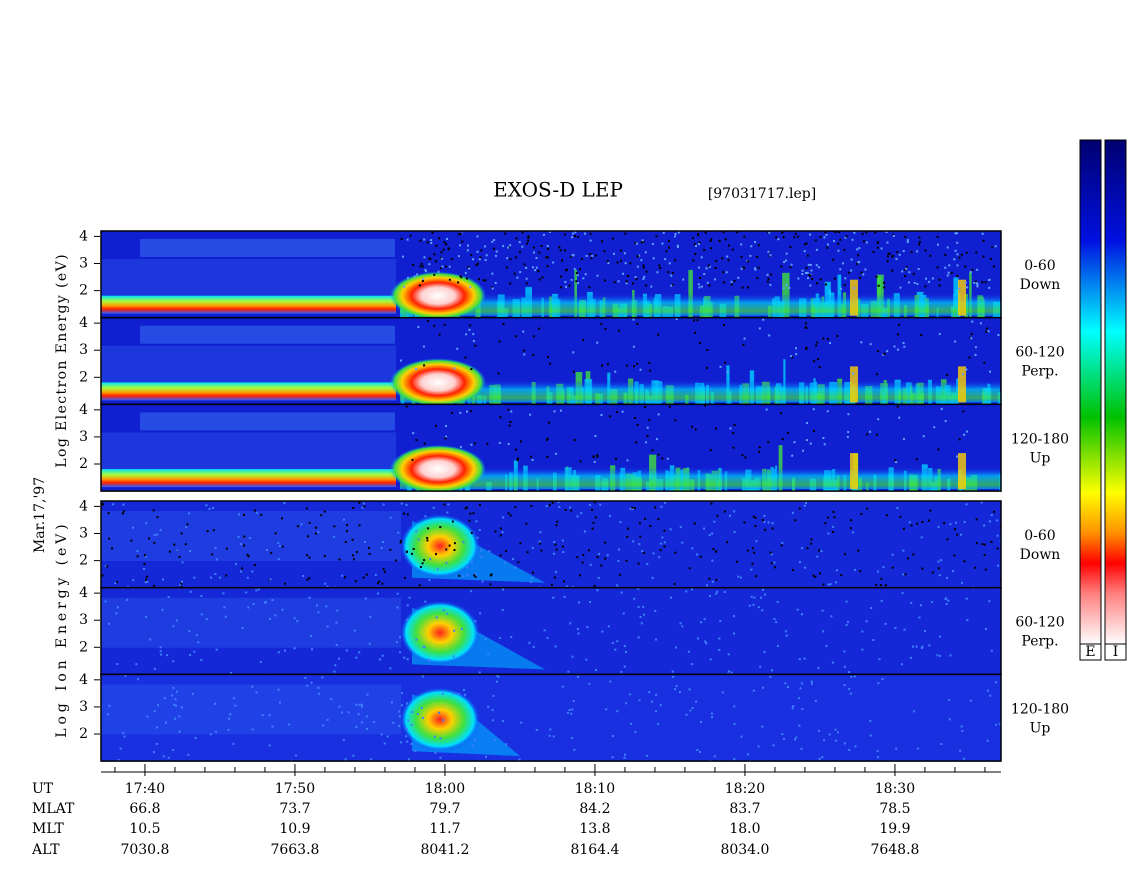 The height and width of the screenshot is (875, 1130). I want to click on spectrogram-panel, so click(551, 448).